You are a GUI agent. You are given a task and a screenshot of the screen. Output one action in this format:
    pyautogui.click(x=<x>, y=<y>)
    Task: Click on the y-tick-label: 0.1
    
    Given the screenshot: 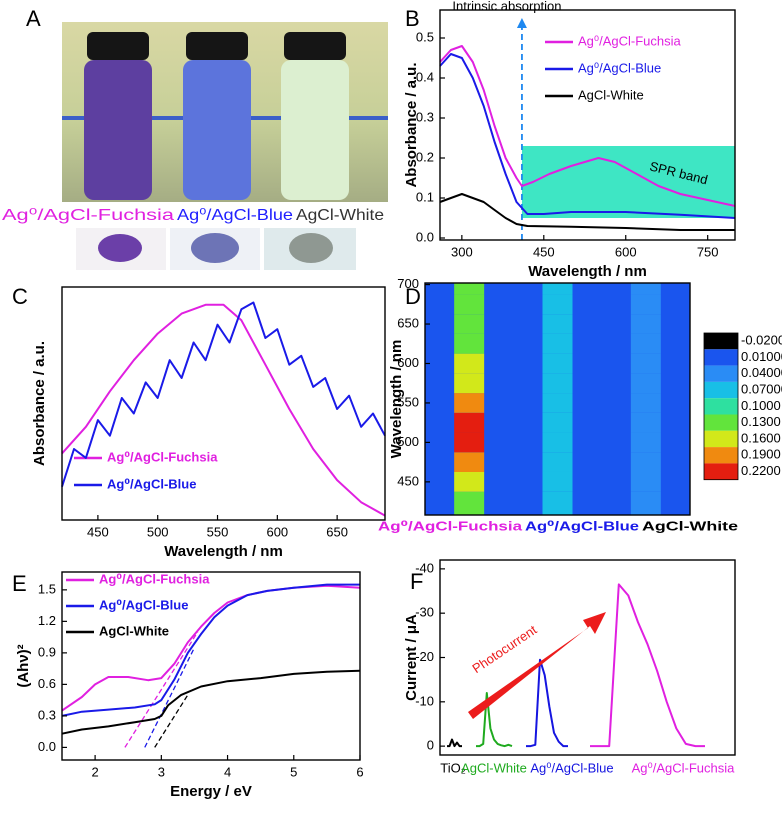 What is the action you would take?
    pyautogui.click(x=425, y=196)
    